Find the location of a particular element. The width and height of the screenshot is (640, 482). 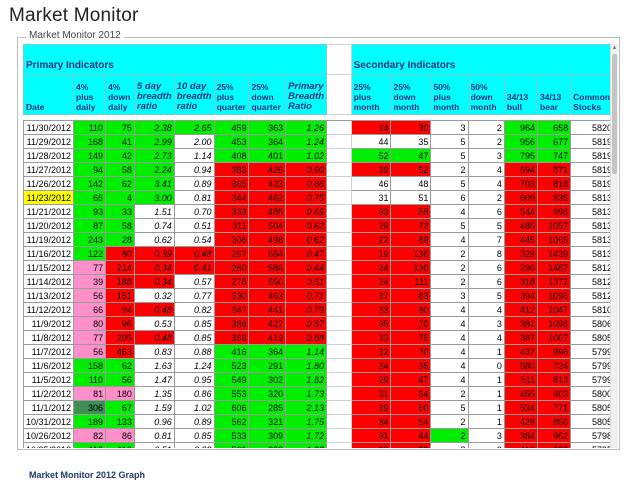

cell-prim: 0.44 is located at coordinates (306, 267).